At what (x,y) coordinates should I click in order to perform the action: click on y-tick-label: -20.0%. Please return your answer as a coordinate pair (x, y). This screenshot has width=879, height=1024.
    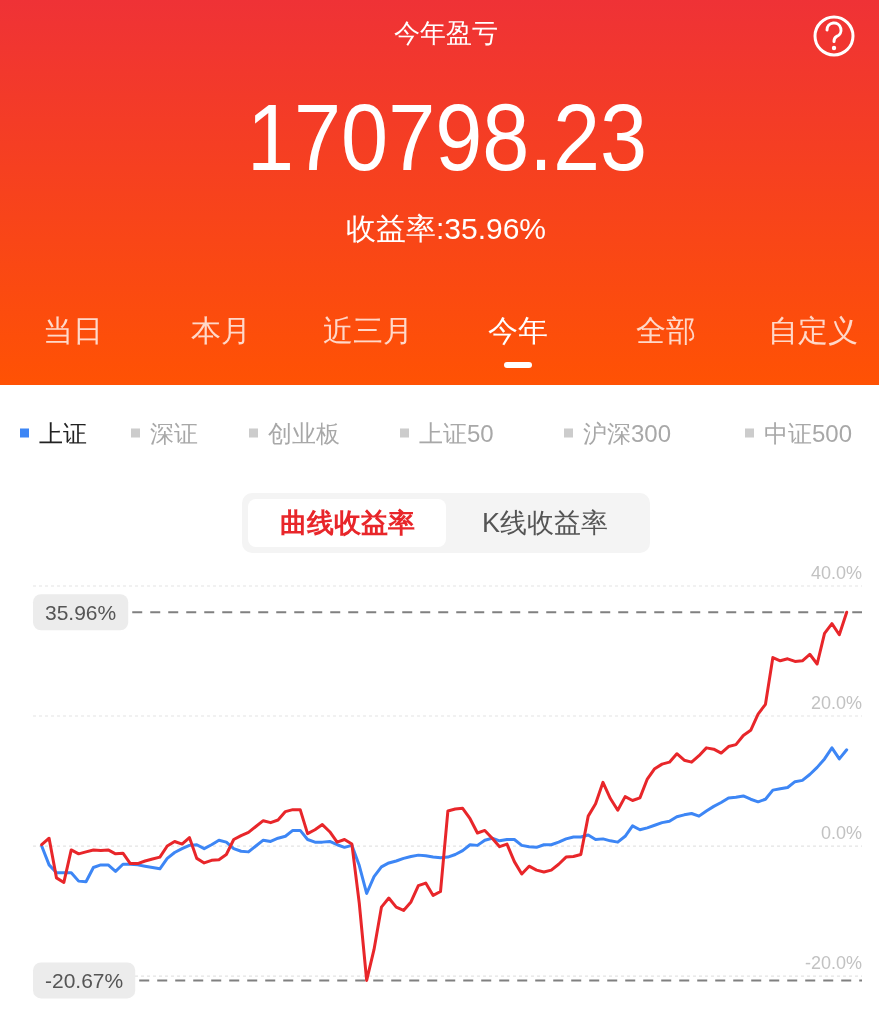
    Looking at the image, I should click on (833, 963).